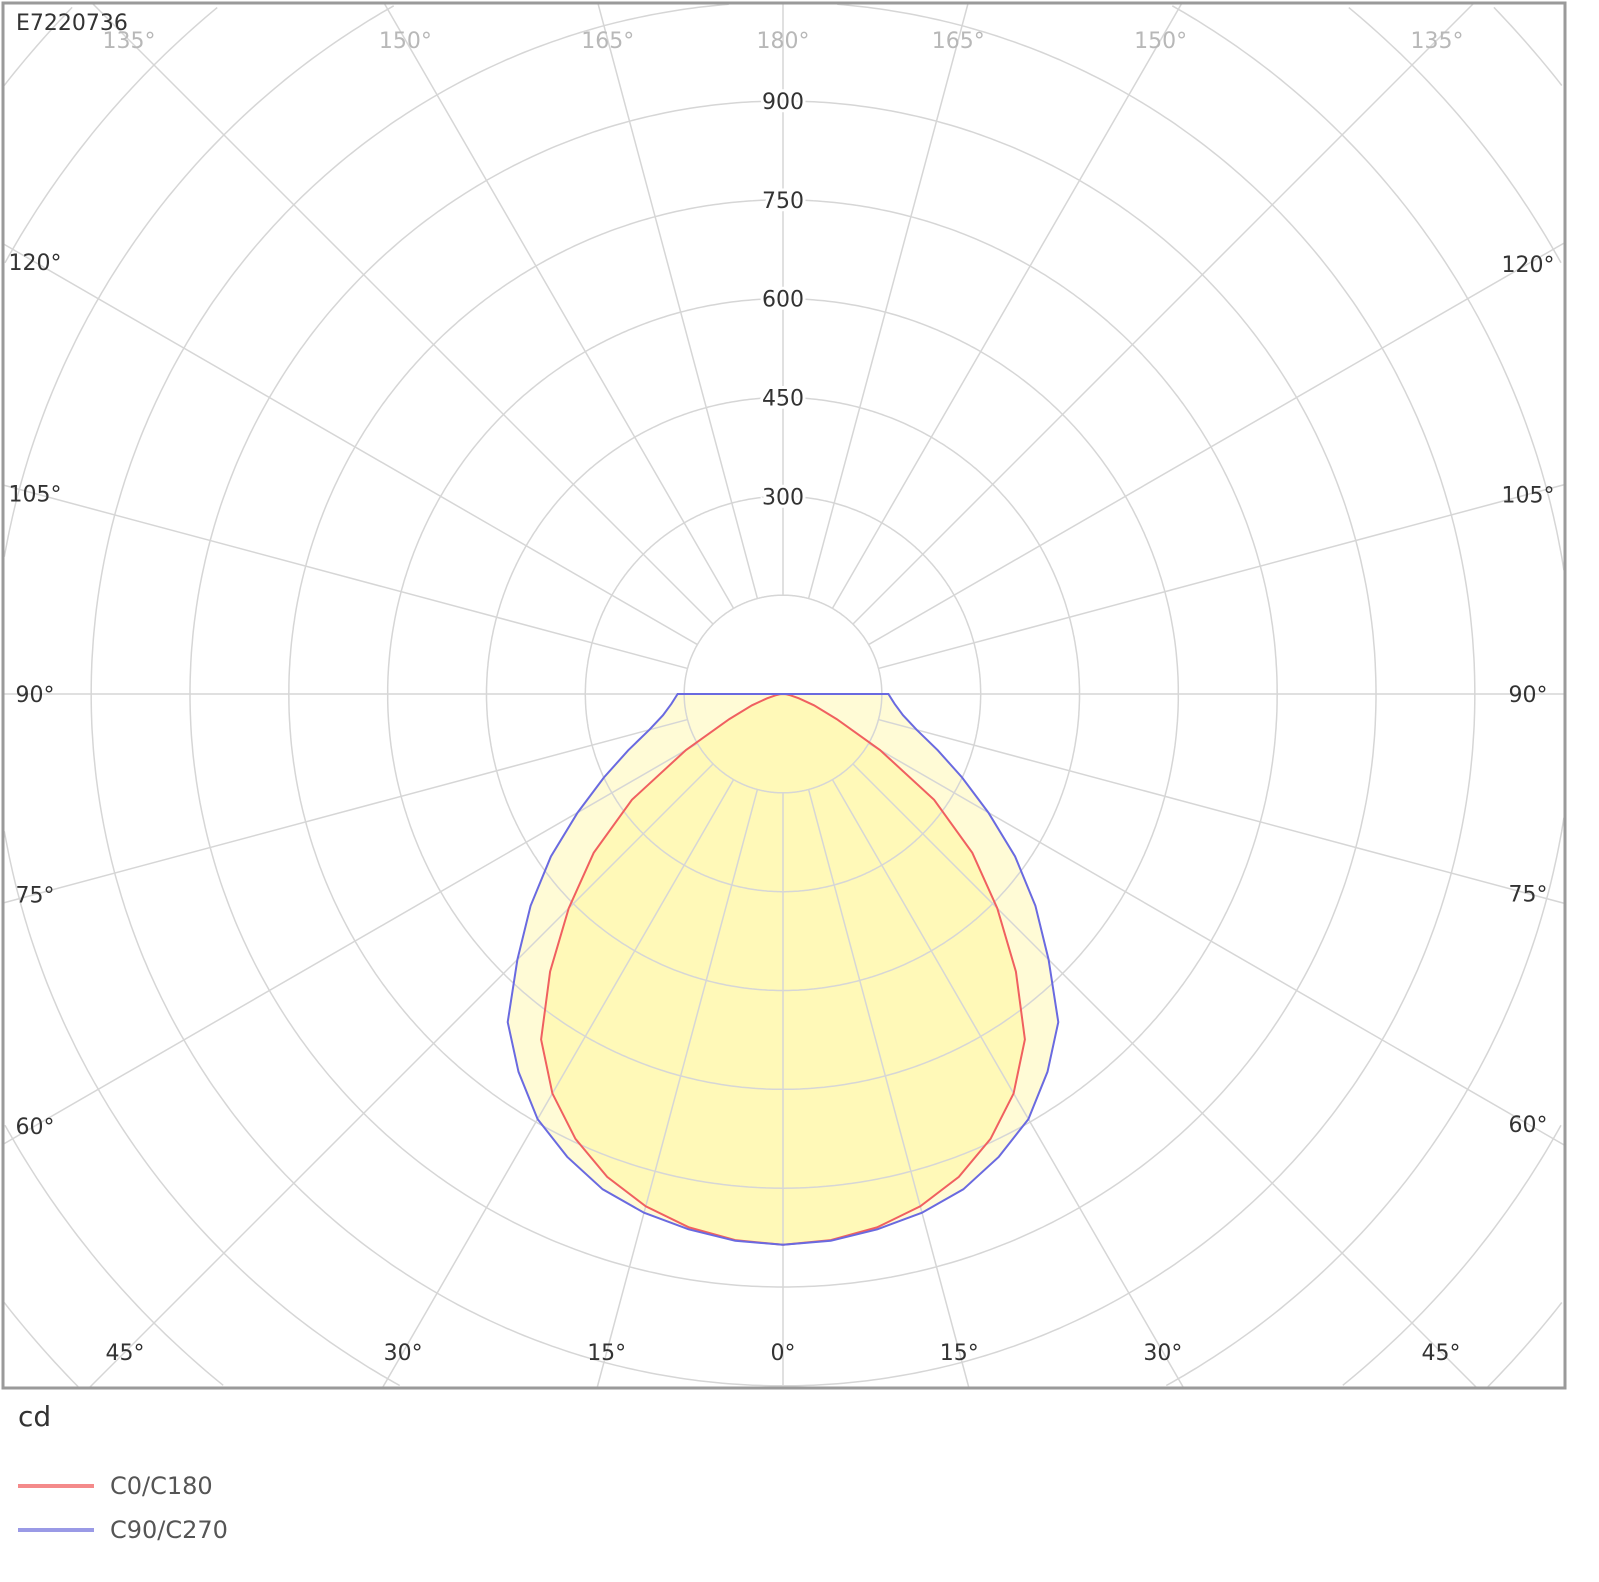 Image resolution: width=1599 pixels, height=1582 pixels. What do you see at coordinates (783, 969) in the screenshot?
I see `series-line-c90-c270` at bounding box center [783, 969].